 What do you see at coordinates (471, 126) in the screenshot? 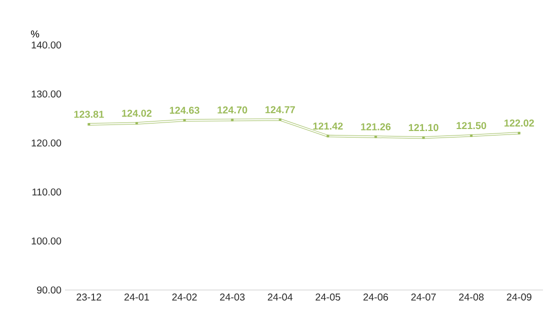
I see `data-label: 121.50` at bounding box center [471, 126].